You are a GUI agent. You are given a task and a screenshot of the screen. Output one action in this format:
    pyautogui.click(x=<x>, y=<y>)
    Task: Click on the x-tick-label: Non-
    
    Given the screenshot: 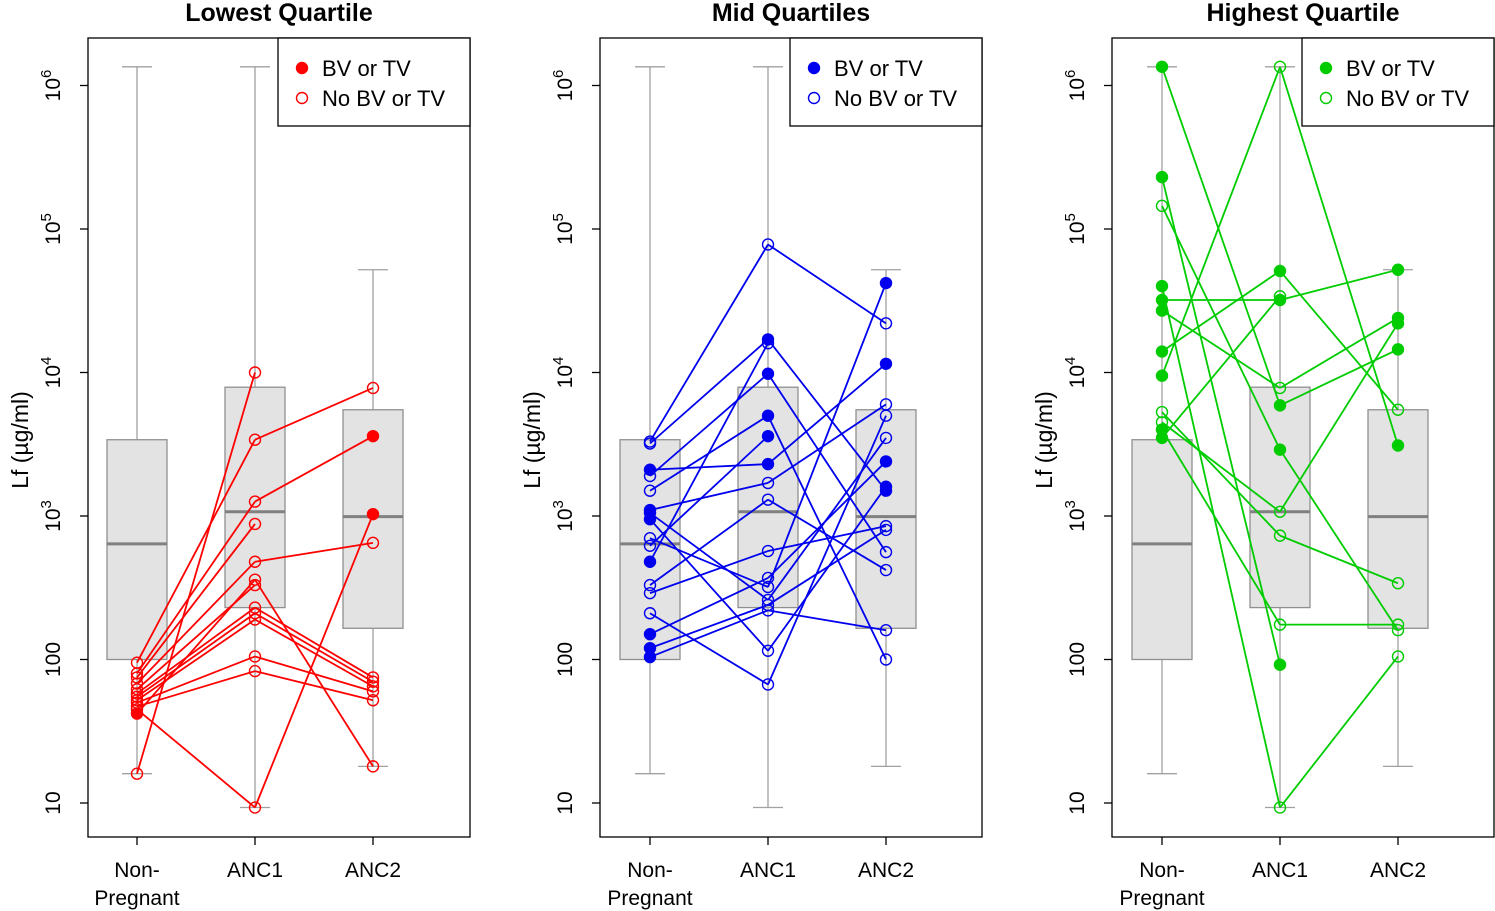 What is the action you would take?
    pyautogui.click(x=650, y=870)
    